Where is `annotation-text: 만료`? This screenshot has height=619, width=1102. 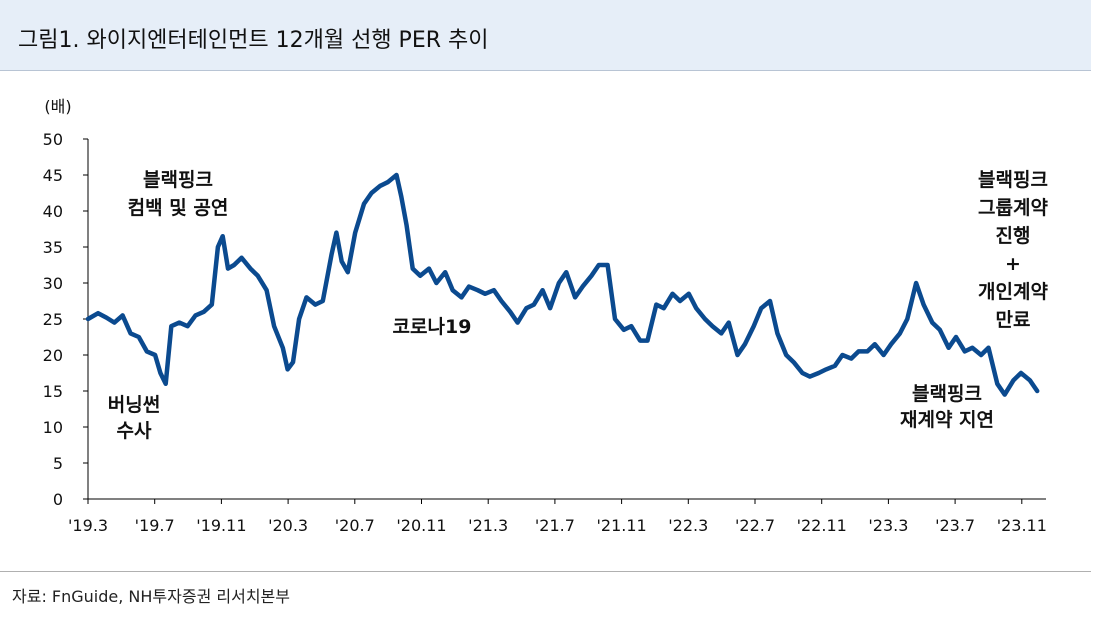 annotation-text: 만료 is located at coordinates (1013, 320).